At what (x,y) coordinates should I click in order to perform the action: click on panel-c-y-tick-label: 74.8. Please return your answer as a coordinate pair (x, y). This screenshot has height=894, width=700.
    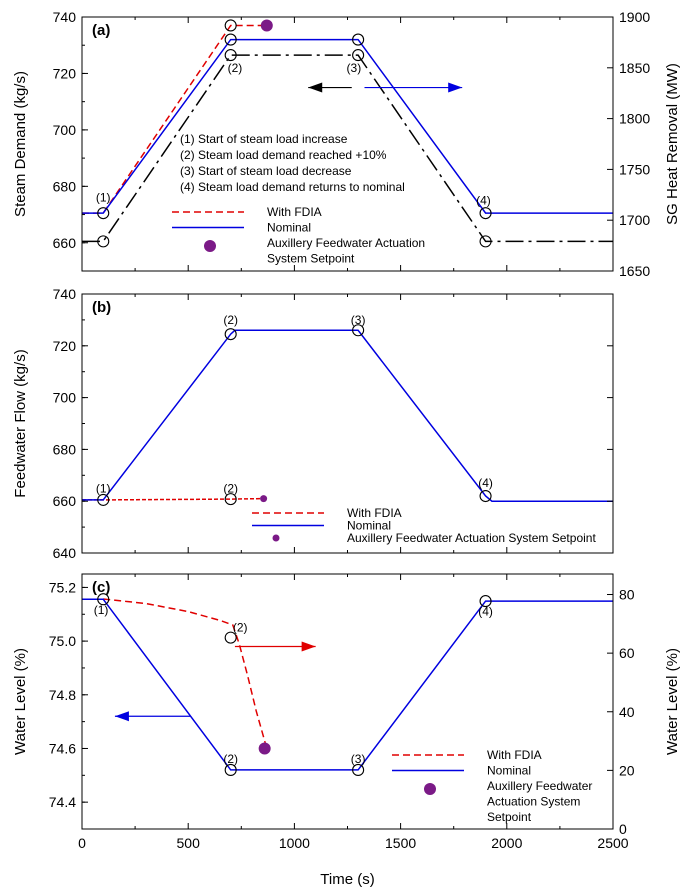
    Looking at the image, I should click on (62, 695).